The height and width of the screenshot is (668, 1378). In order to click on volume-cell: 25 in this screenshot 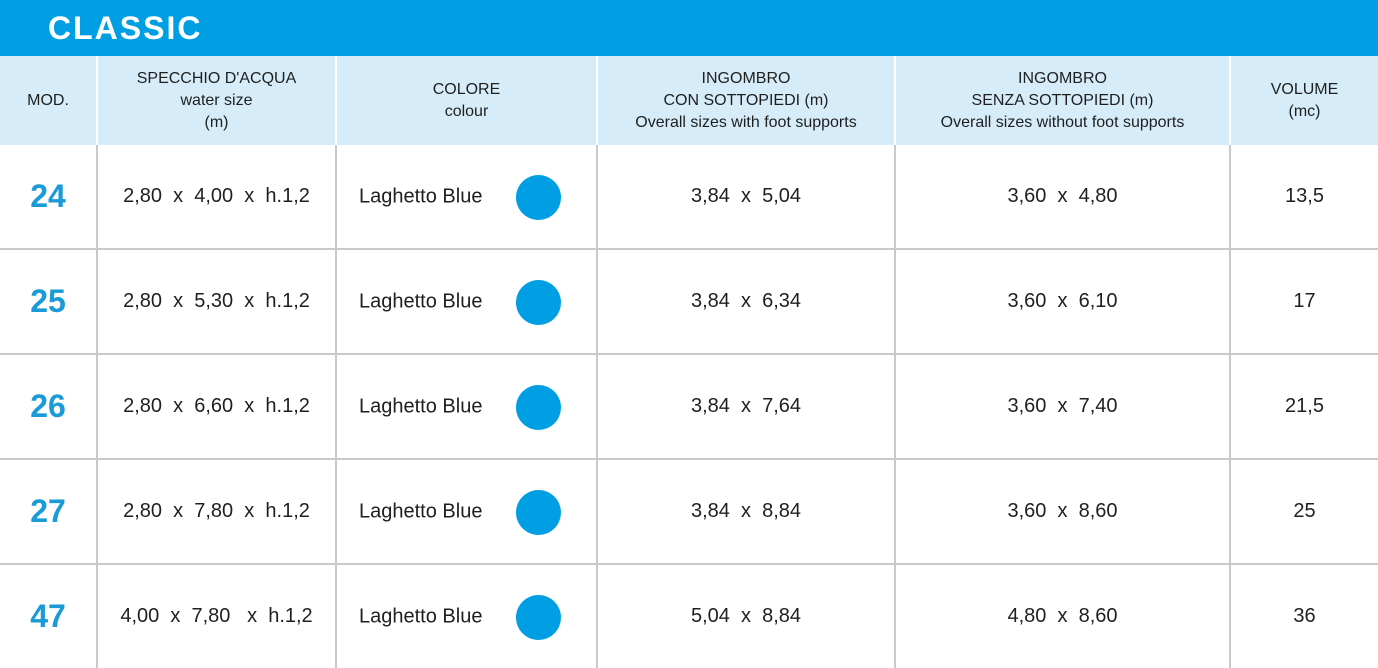, I will do `click(1303, 511)`.